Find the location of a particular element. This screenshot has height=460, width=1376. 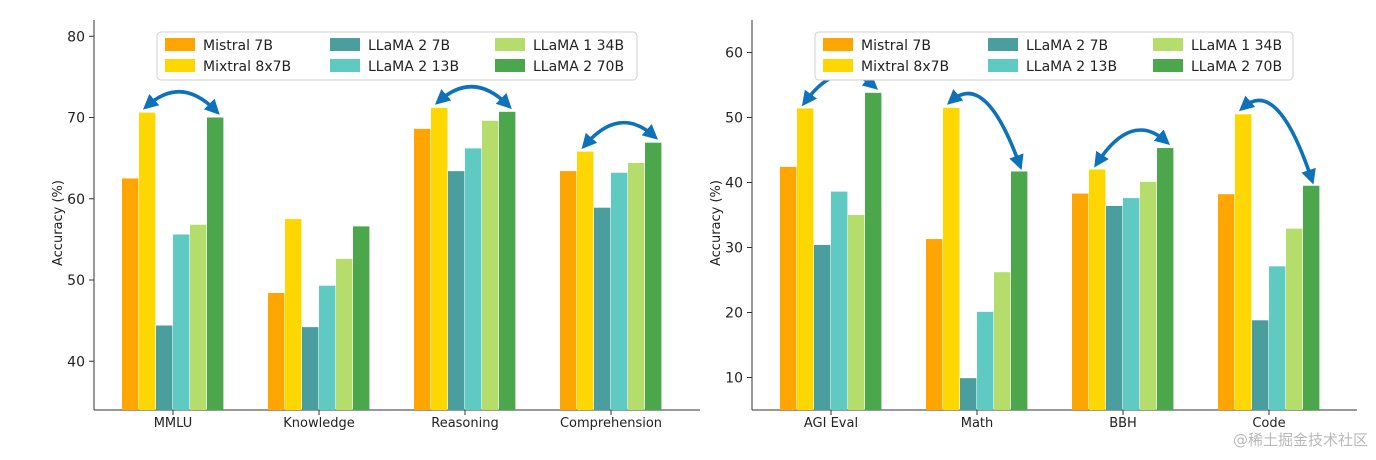

x-tick-label: Reasoning is located at coordinates (464, 423).